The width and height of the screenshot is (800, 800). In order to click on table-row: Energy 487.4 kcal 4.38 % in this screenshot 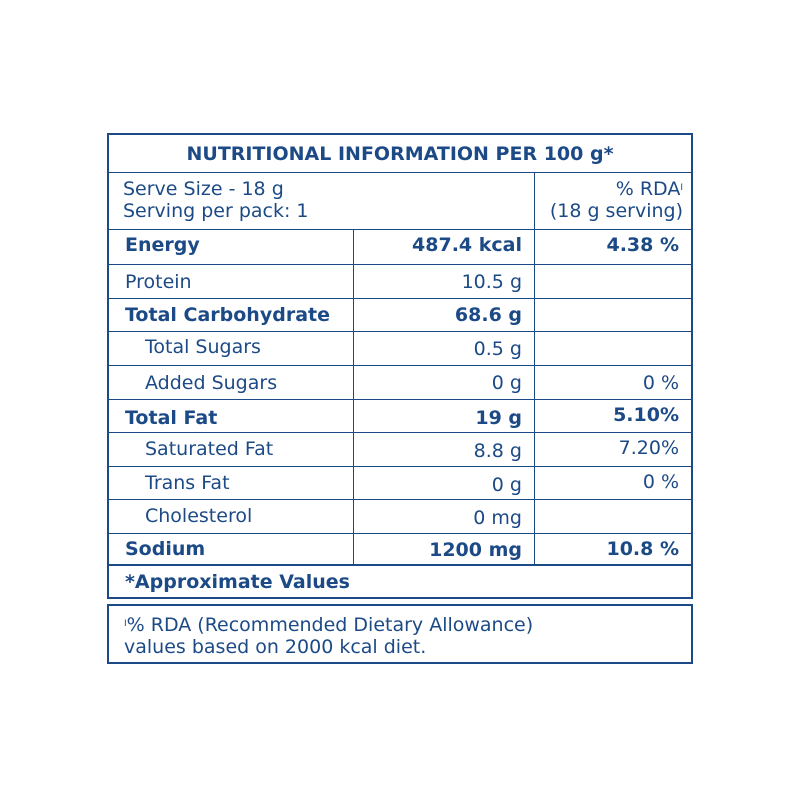, I will do `click(400, 247)`.